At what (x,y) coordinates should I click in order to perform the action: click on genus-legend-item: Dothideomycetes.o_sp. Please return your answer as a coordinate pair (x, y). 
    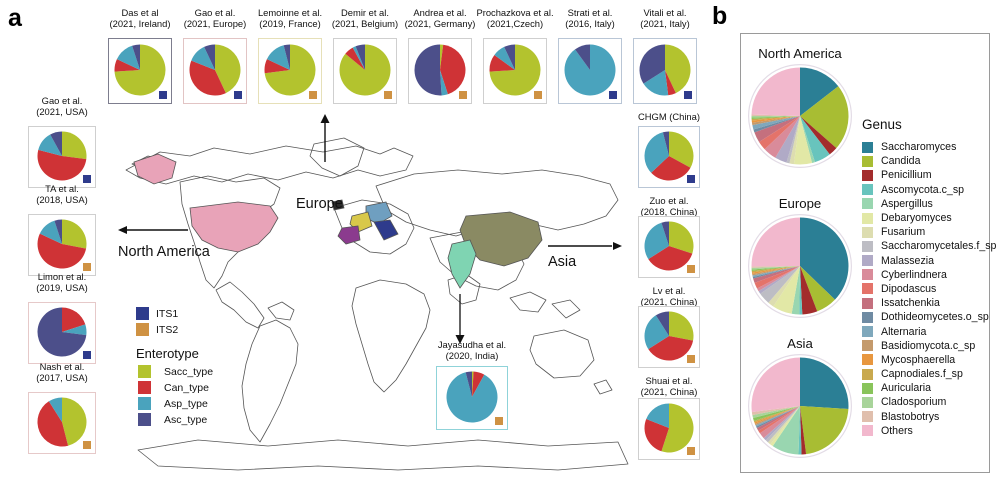
    Looking at the image, I should click on (929, 317).